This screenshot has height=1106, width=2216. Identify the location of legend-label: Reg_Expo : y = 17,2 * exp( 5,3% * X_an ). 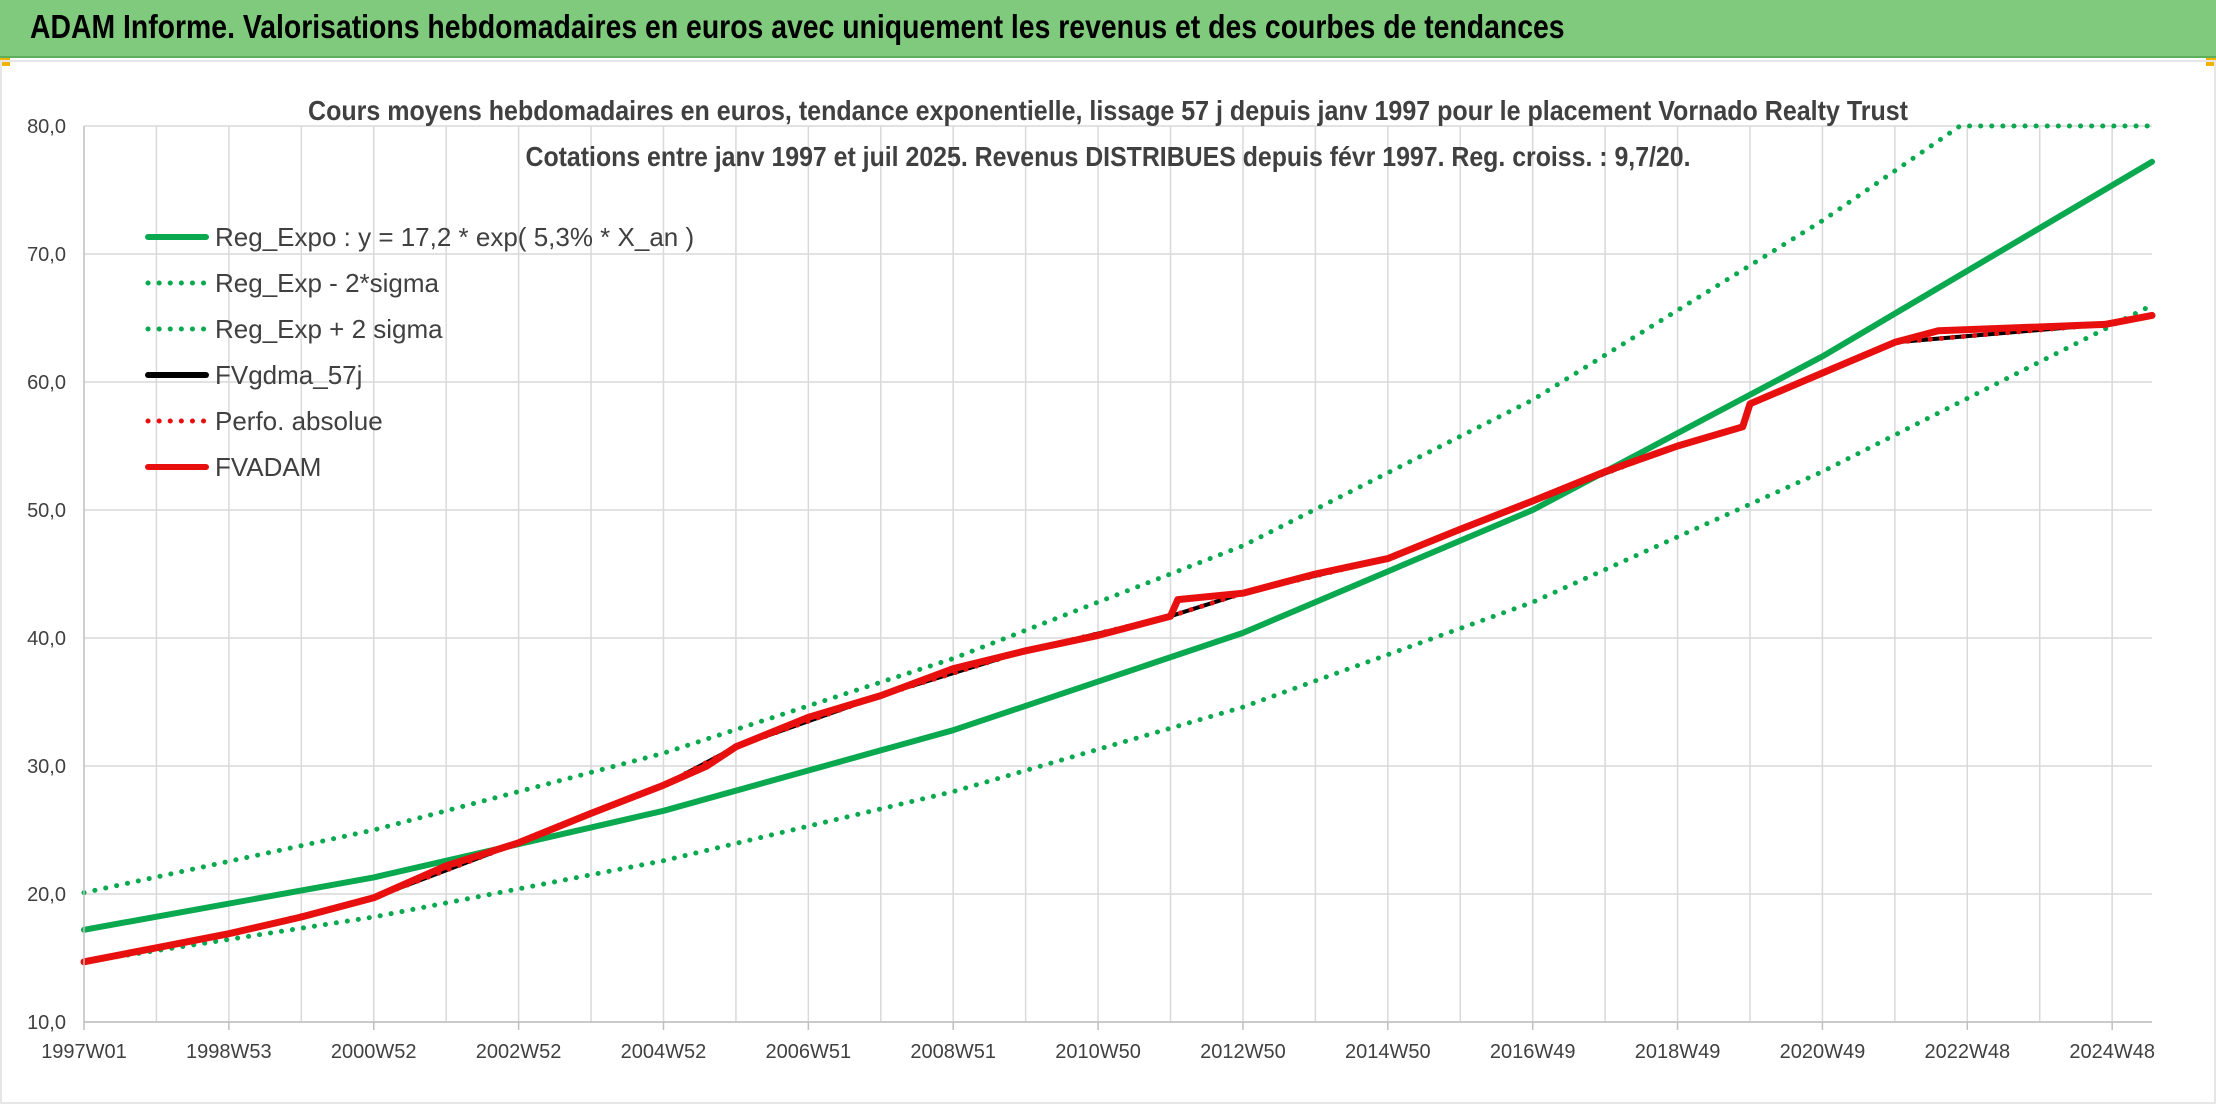
(454, 237).